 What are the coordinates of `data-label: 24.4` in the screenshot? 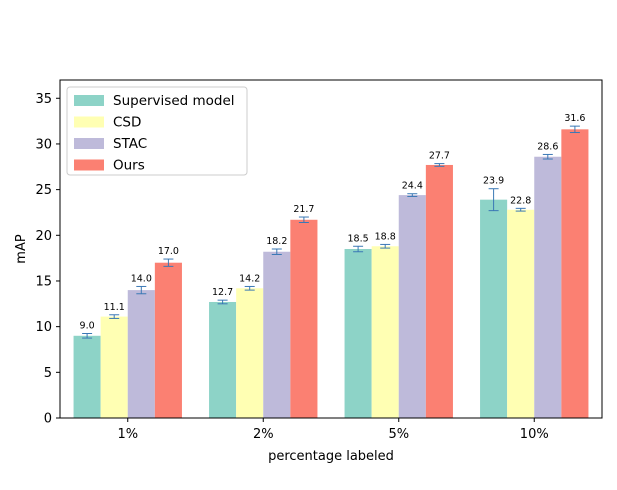 It's located at (412, 186).